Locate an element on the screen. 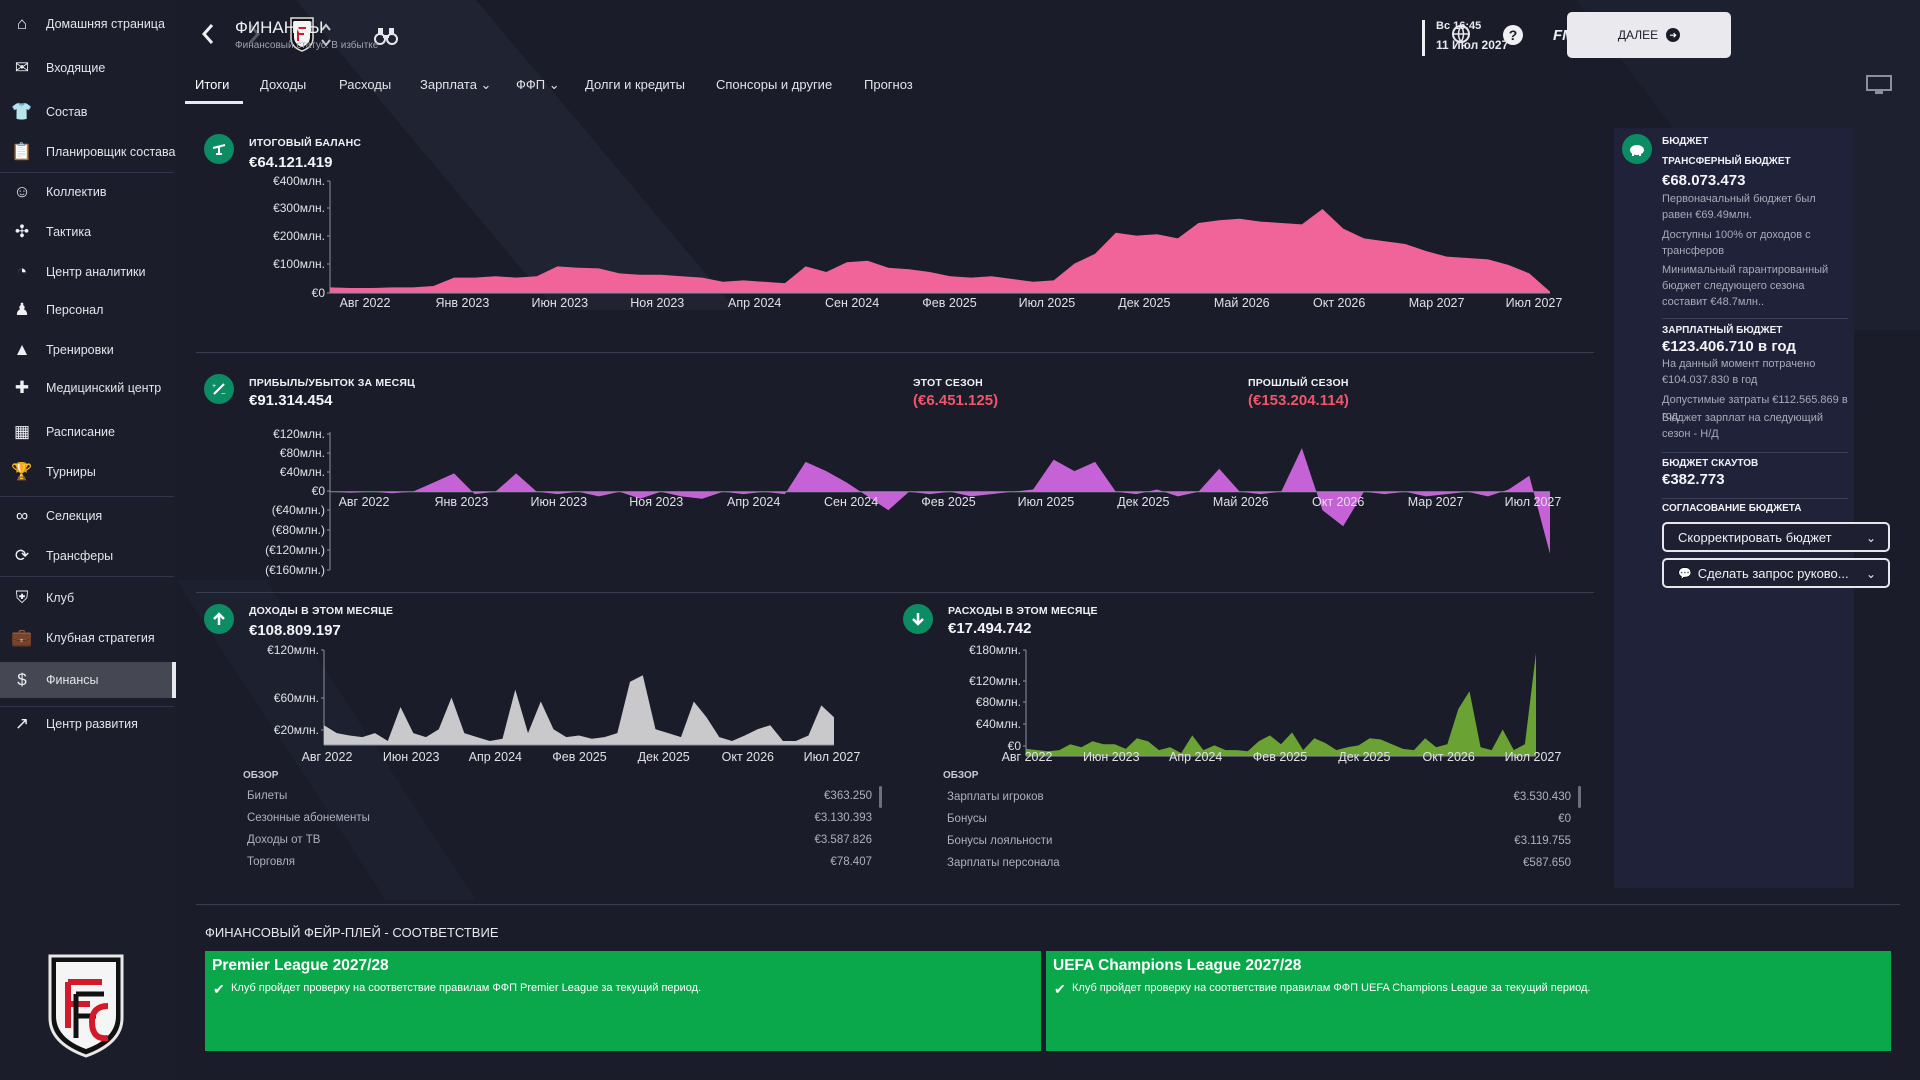 The width and height of the screenshot is (1920, 1080). income-value: €108.809.197 is located at coordinates (295, 630).